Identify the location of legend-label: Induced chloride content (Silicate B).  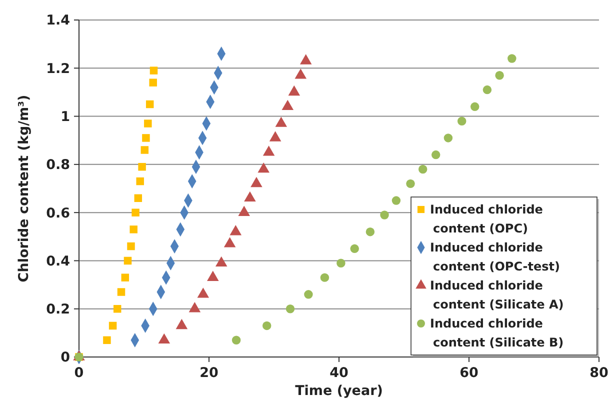
(497, 333).